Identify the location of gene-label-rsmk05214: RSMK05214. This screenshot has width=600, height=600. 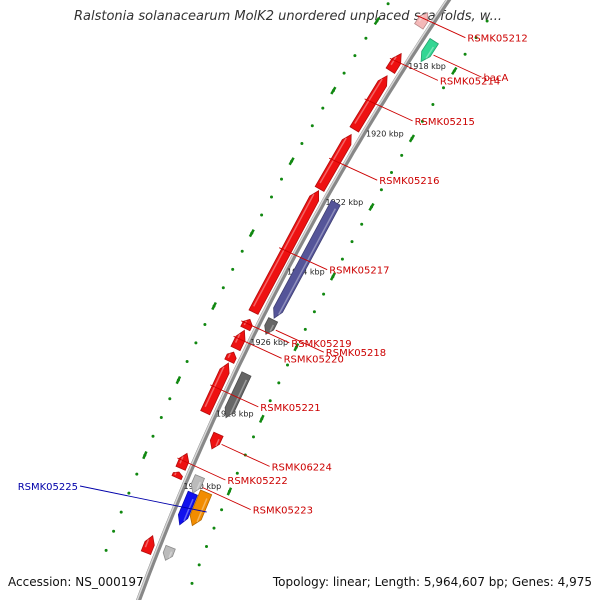
(470, 81).